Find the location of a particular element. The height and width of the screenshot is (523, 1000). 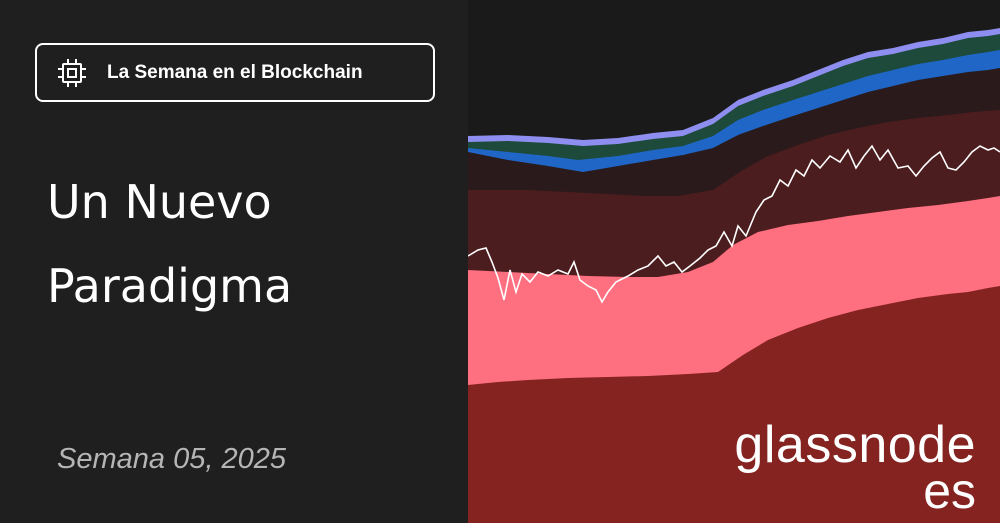

brand-logo: glassnode es is located at coordinates (855, 467).